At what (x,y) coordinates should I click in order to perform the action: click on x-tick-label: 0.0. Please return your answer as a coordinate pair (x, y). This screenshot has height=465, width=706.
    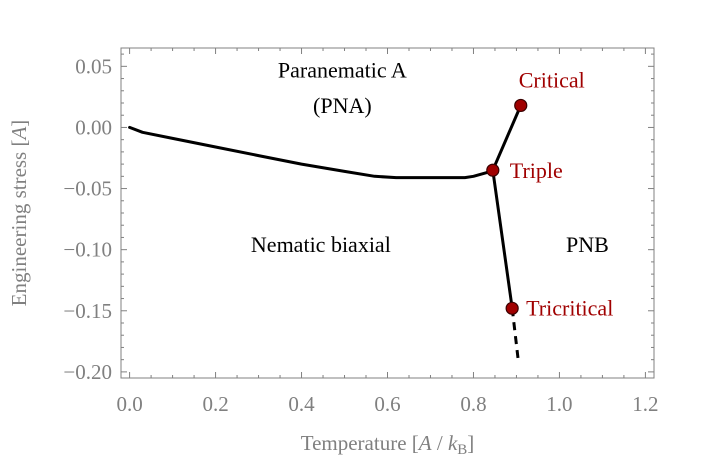
    Looking at the image, I should click on (129, 404).